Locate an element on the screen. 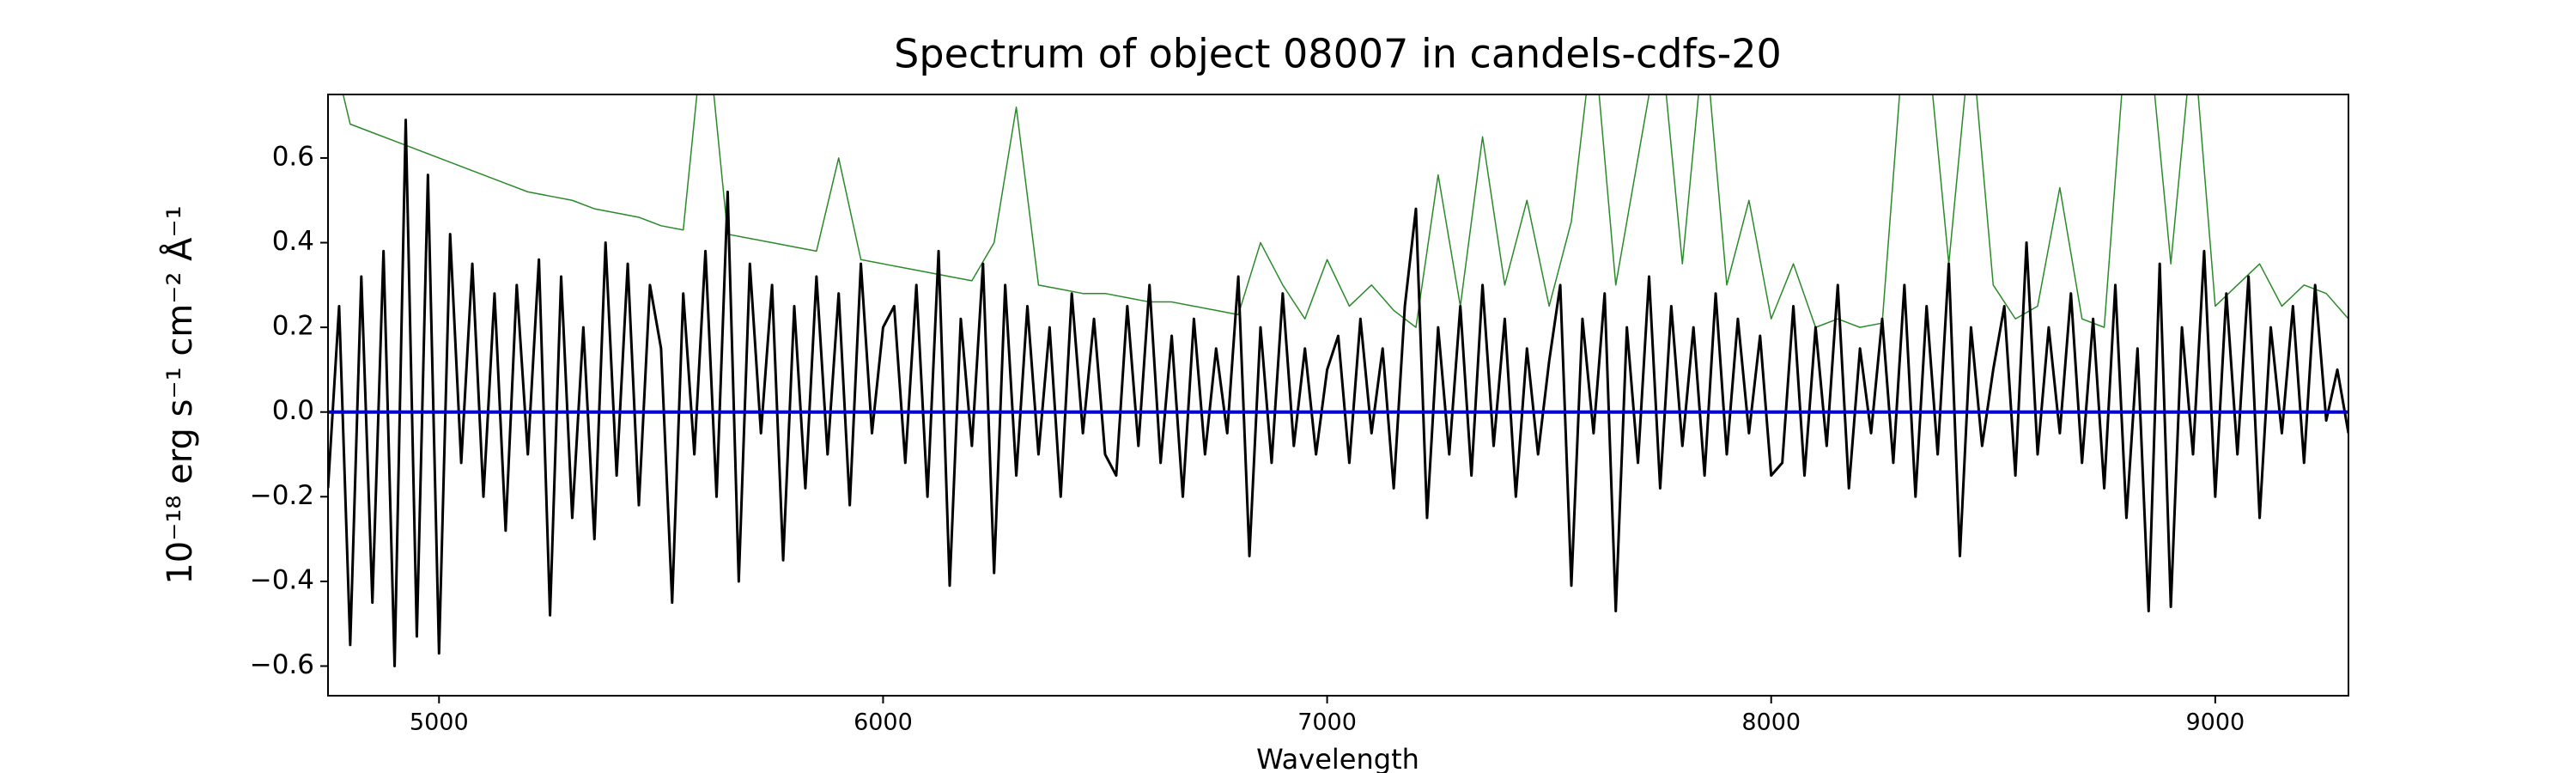 The height and width of the screenshot is (773, 2576). y-tick-label: 0.0 is located at coordinates (293, 410).